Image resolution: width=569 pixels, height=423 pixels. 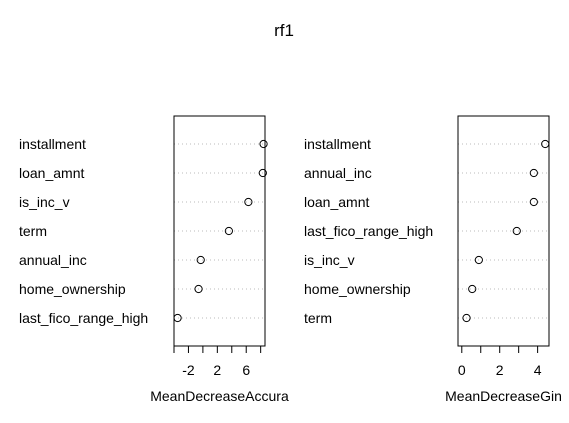 I want to click on x-axis-label: MeanDecreaseAccura, so click(x=219, y=396).